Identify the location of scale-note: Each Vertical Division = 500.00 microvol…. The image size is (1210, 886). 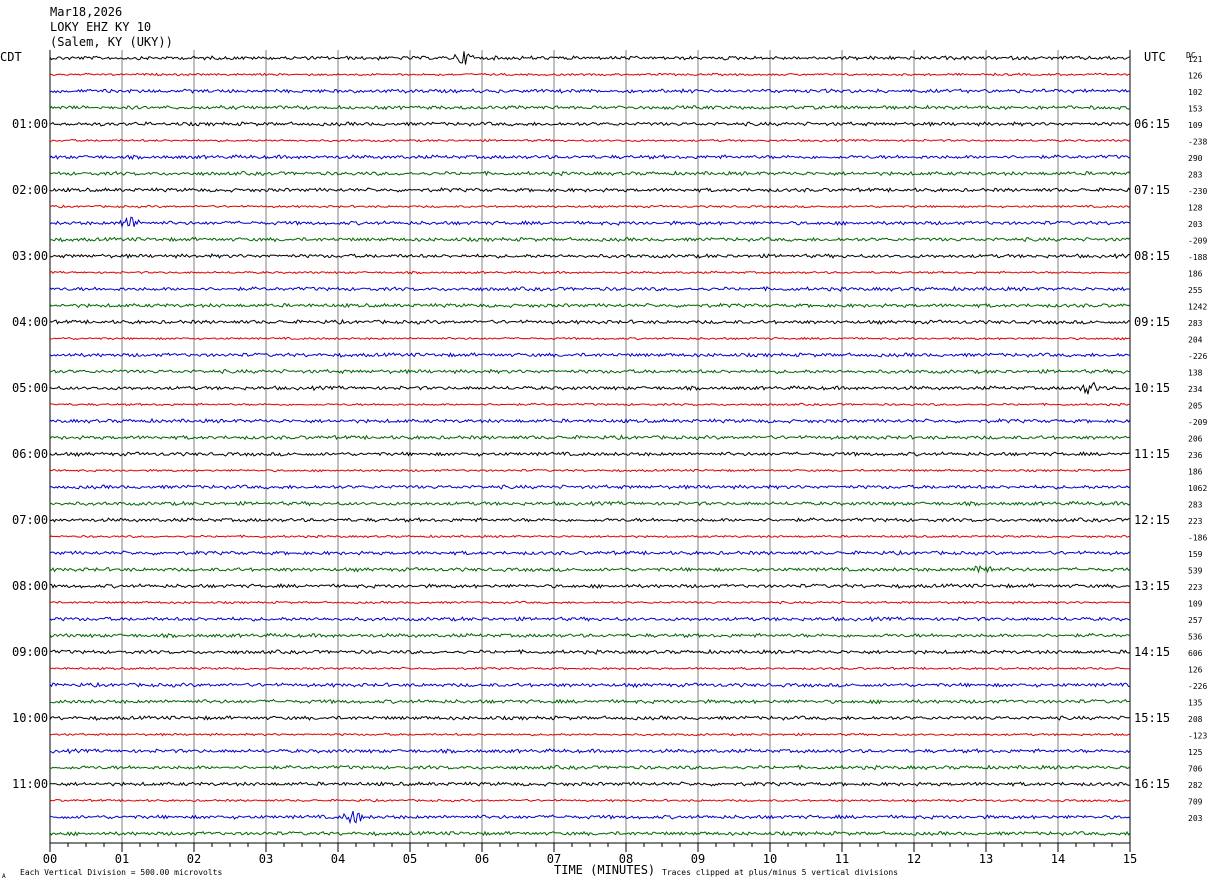
(121, 872).